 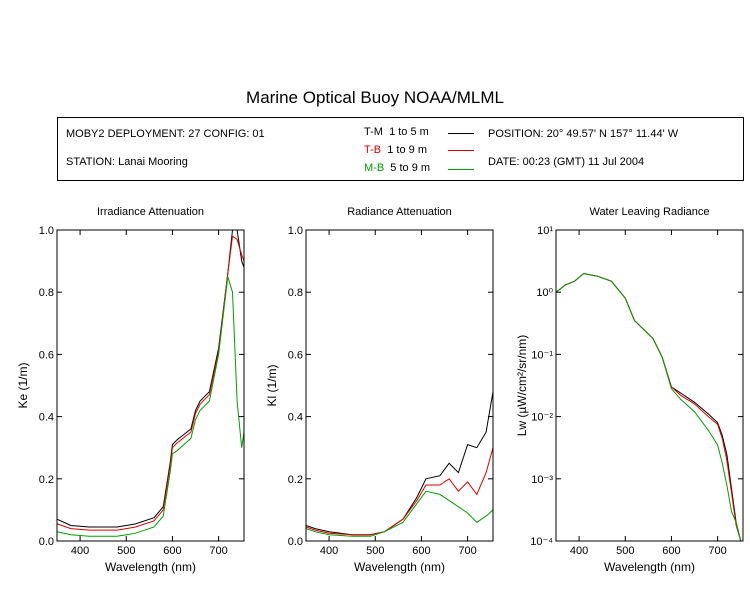 I want to click on legend-code: M-B, so click(x=374, y=168).